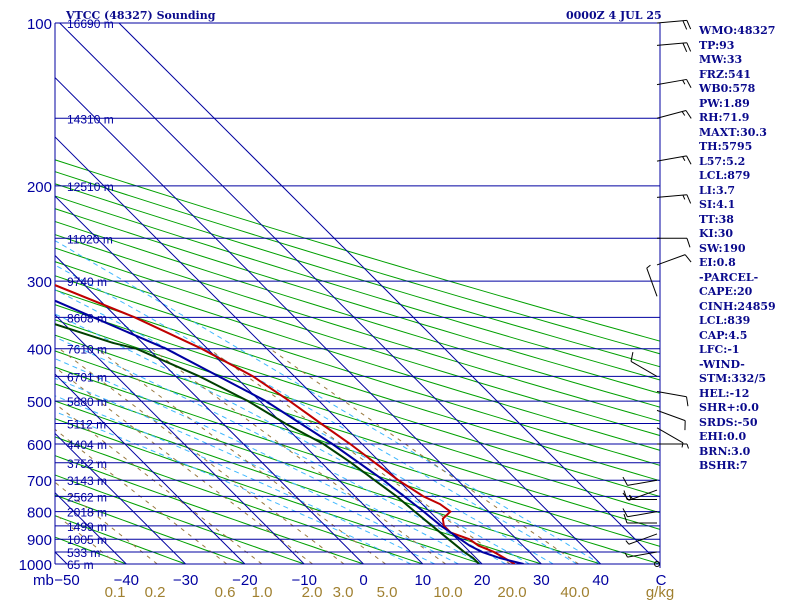 The image size is (800, 600). Describe the element at coordinates (87, 527) in the screenshot. I see `height-label: 1499 m` at that location.